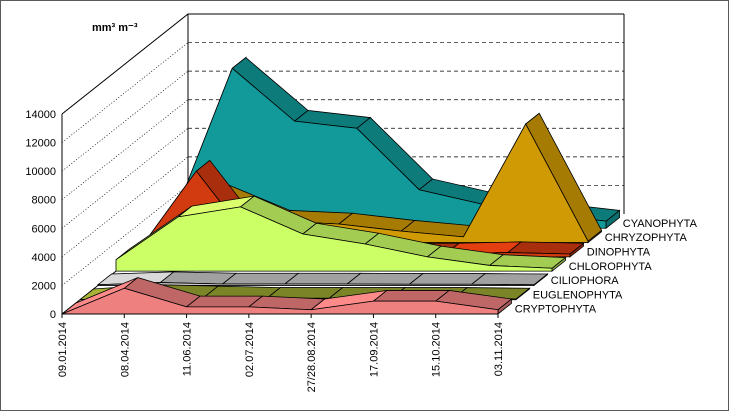 This screenshot has width=729, height=411. What do you see at coordinates (374, 349) in the screenshot?
I see `x-tick-label: 17.09.2014` at bounding box center [374, 349].